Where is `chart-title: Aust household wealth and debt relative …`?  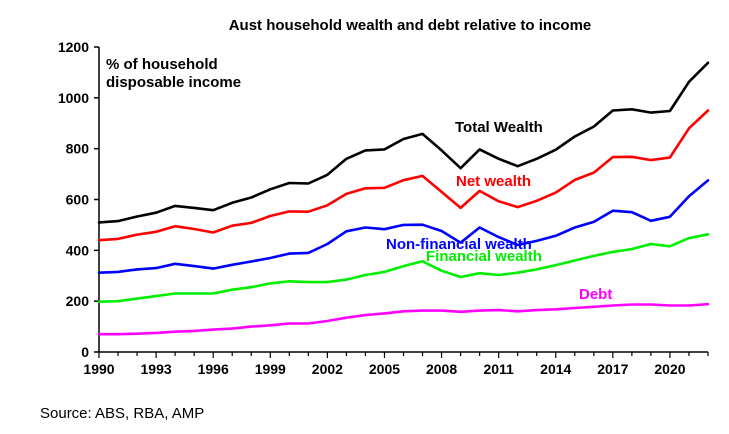
chart-title: Aust household wealth and debt relative … is located at coordinates (410, 25).